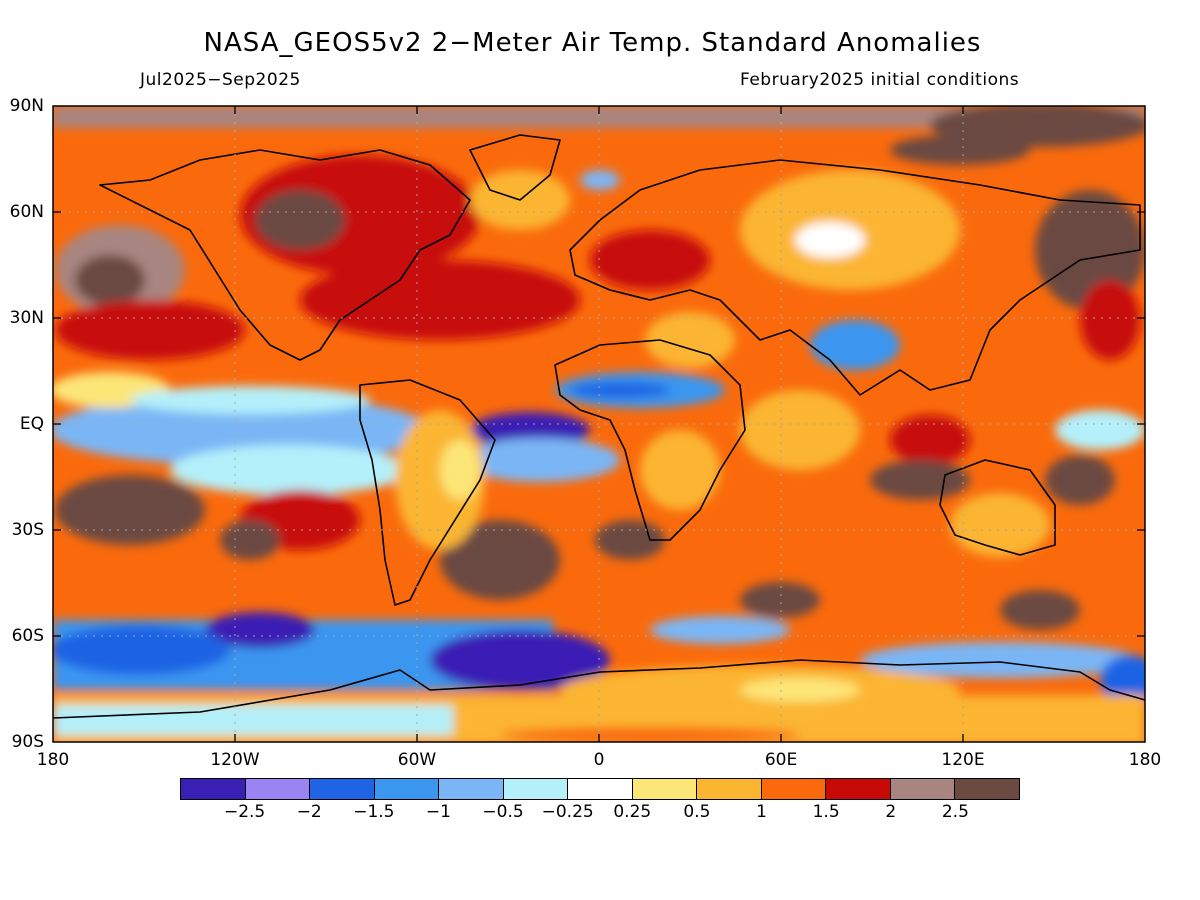  Describe the element at coordinates (891, 812) in the screenshot. I see `colorbar-label: 2` at that location.